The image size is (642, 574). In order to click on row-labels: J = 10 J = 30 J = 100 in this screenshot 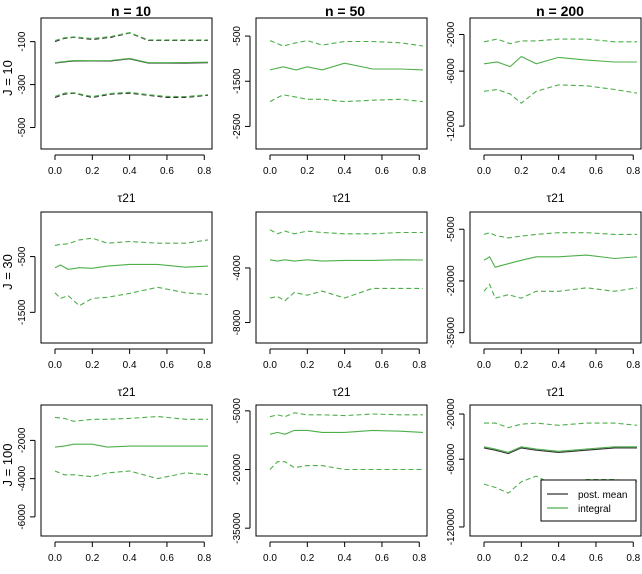, I will do `click(7, 273)`.